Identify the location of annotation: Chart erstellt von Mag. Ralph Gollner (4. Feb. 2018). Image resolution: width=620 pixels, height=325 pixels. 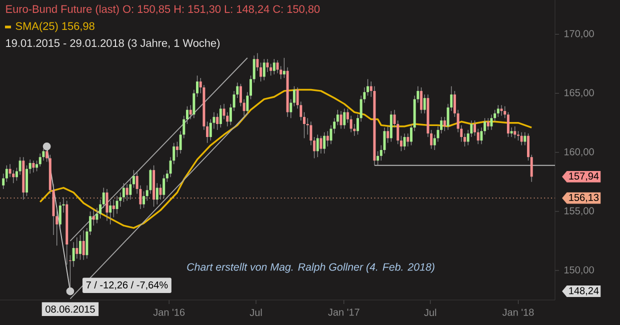
(310, 267).